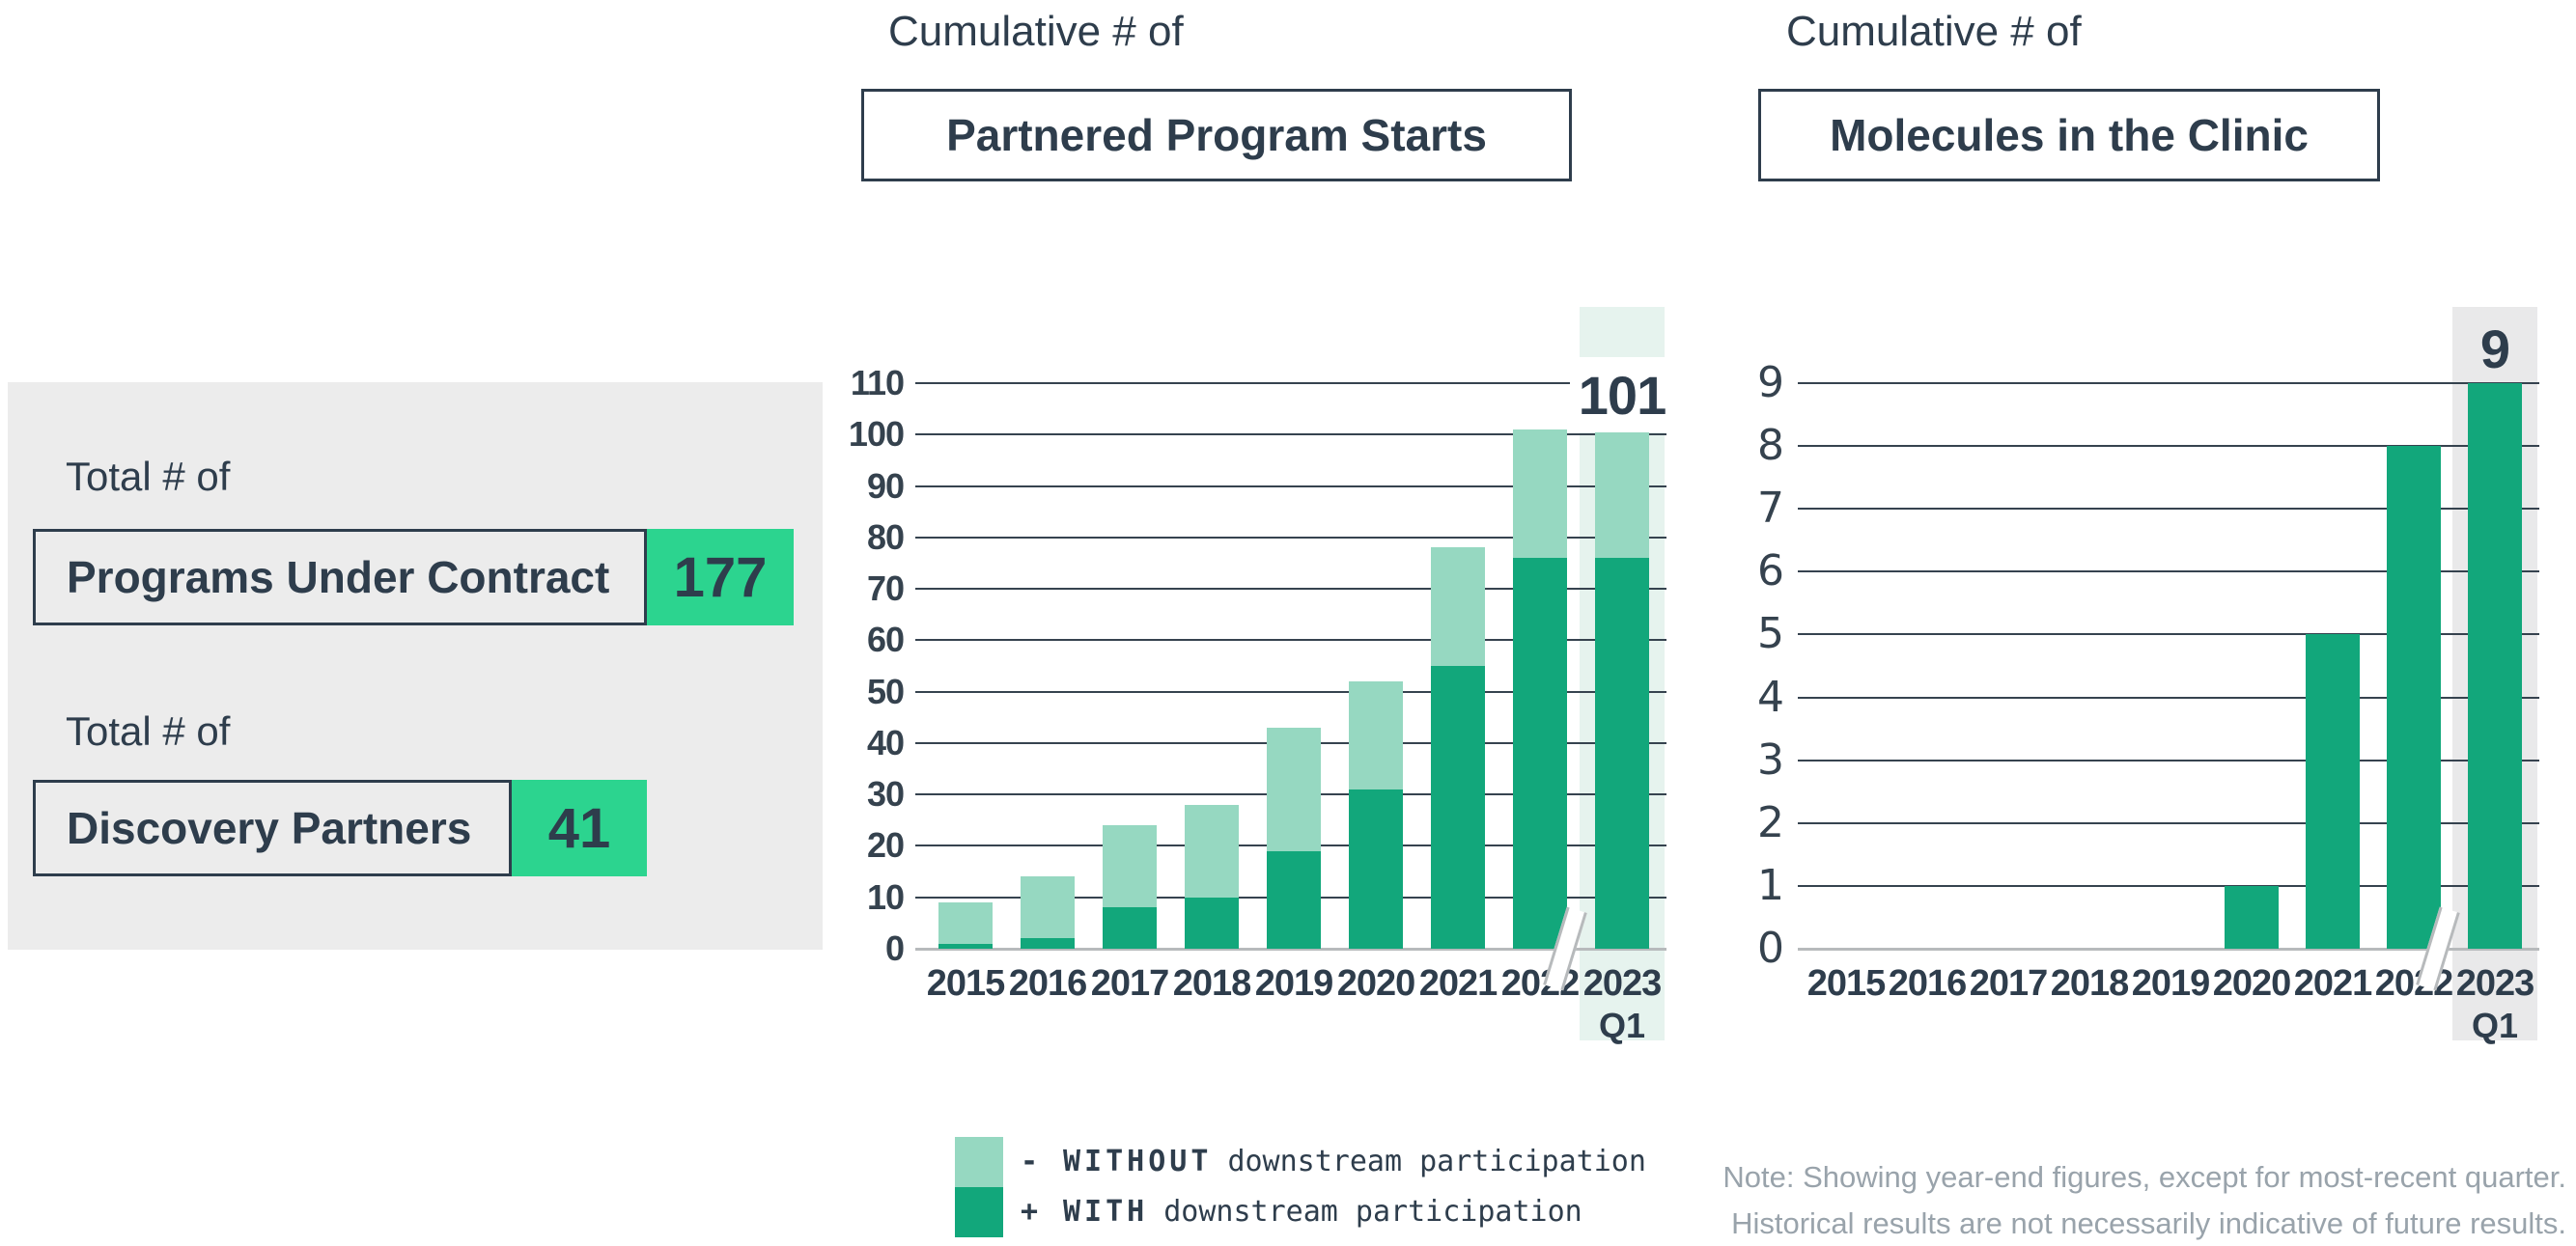 The width and height of the screenshot is (2576, 1246). Describe the element at coordinates (1030, 1212) in the screenshot. I see `plus-icon: +` at that location.